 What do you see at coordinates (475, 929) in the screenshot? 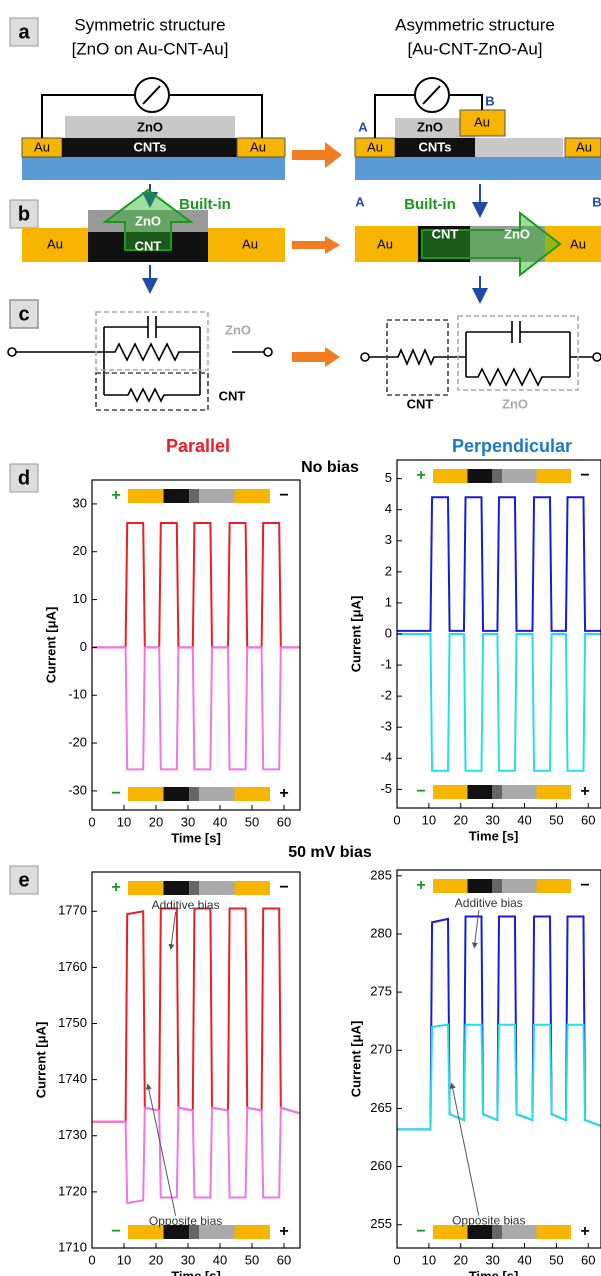
I see `annotation-arrow` at bounding box center [475, 929].